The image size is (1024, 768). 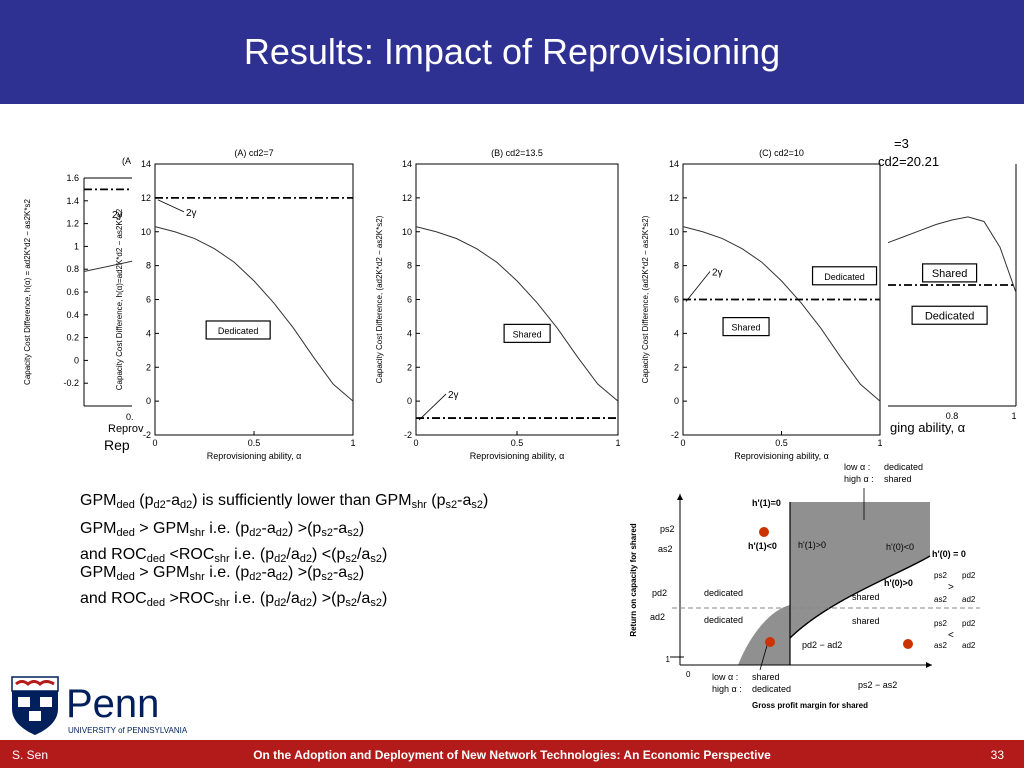 I want to click on x-marker: ps2 − as2, so click(x=877, y=685).